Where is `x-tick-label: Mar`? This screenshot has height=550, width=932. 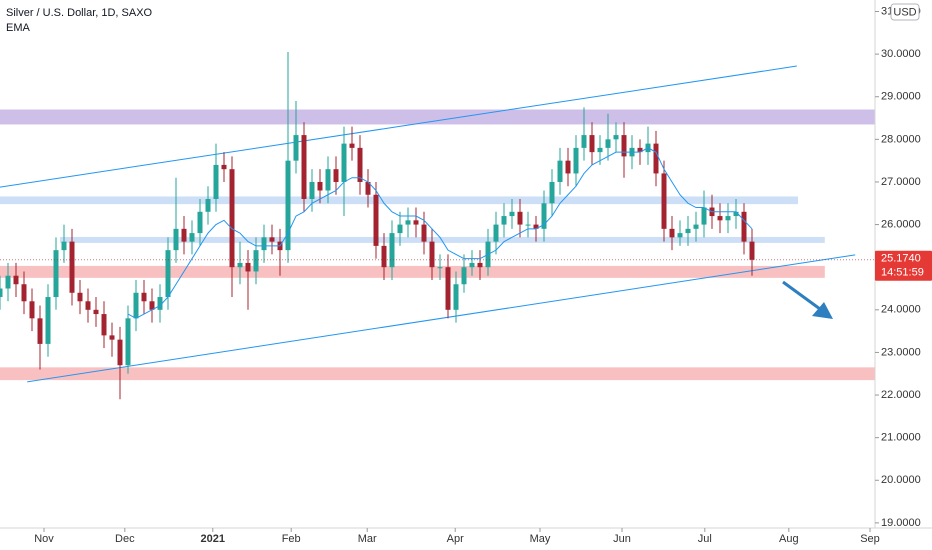
x-tick-label: Mar is located at coordinates (367, 539).